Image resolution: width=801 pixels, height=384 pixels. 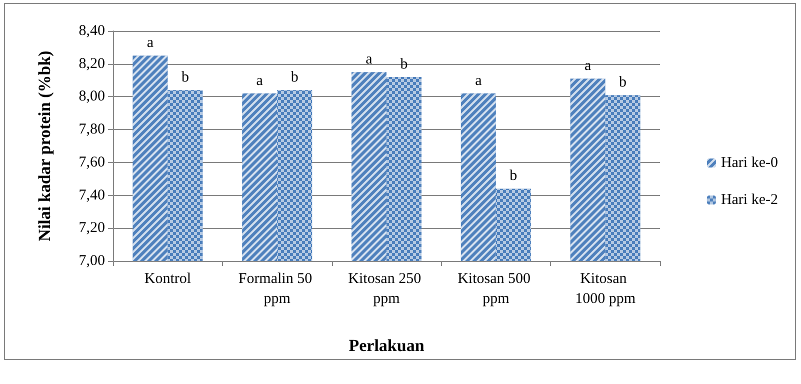 I want to click on x-tick-label: Kontrol, so click(x=168, y=279).